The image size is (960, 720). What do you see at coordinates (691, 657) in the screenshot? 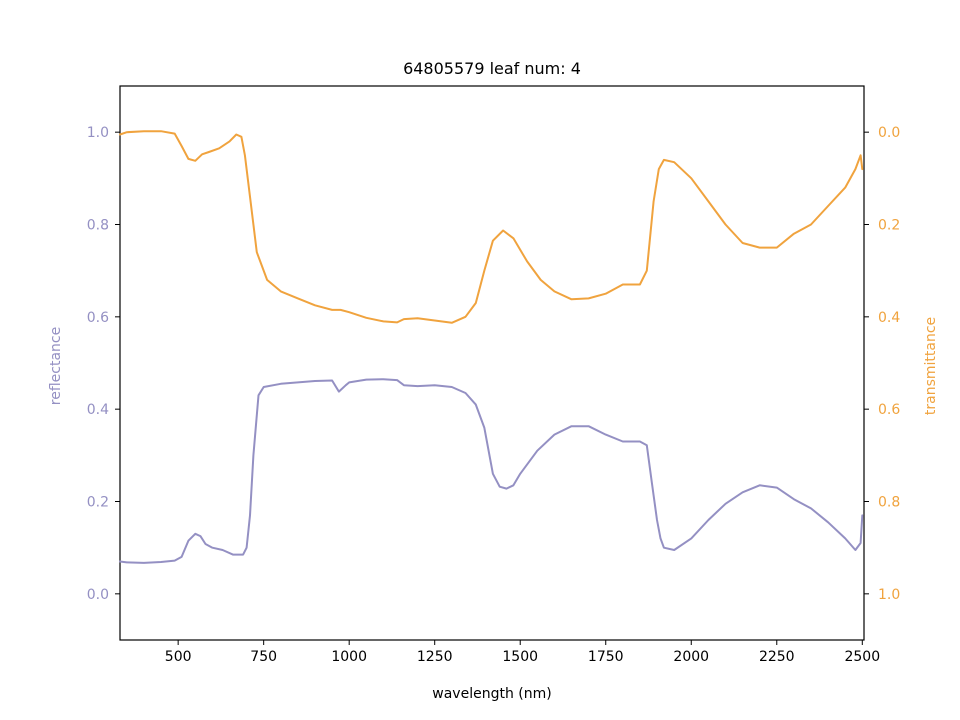
I see `x-tick-label: 2000` at bounding box center [691, 657].